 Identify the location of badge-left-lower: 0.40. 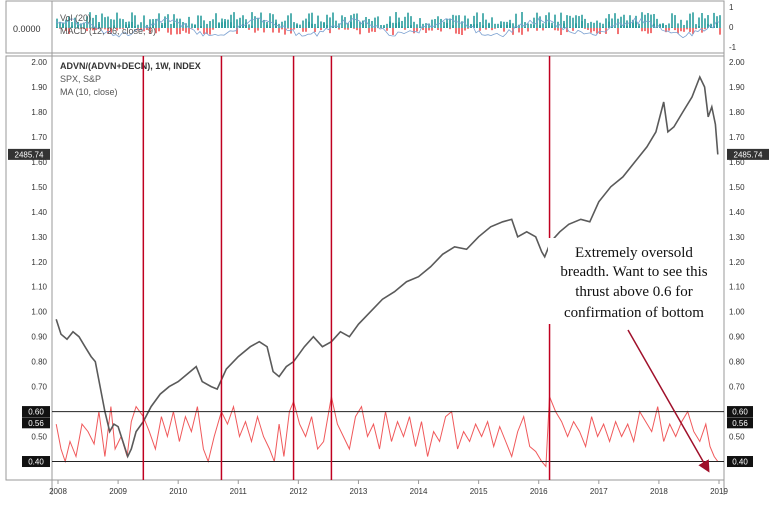
(36, 462).